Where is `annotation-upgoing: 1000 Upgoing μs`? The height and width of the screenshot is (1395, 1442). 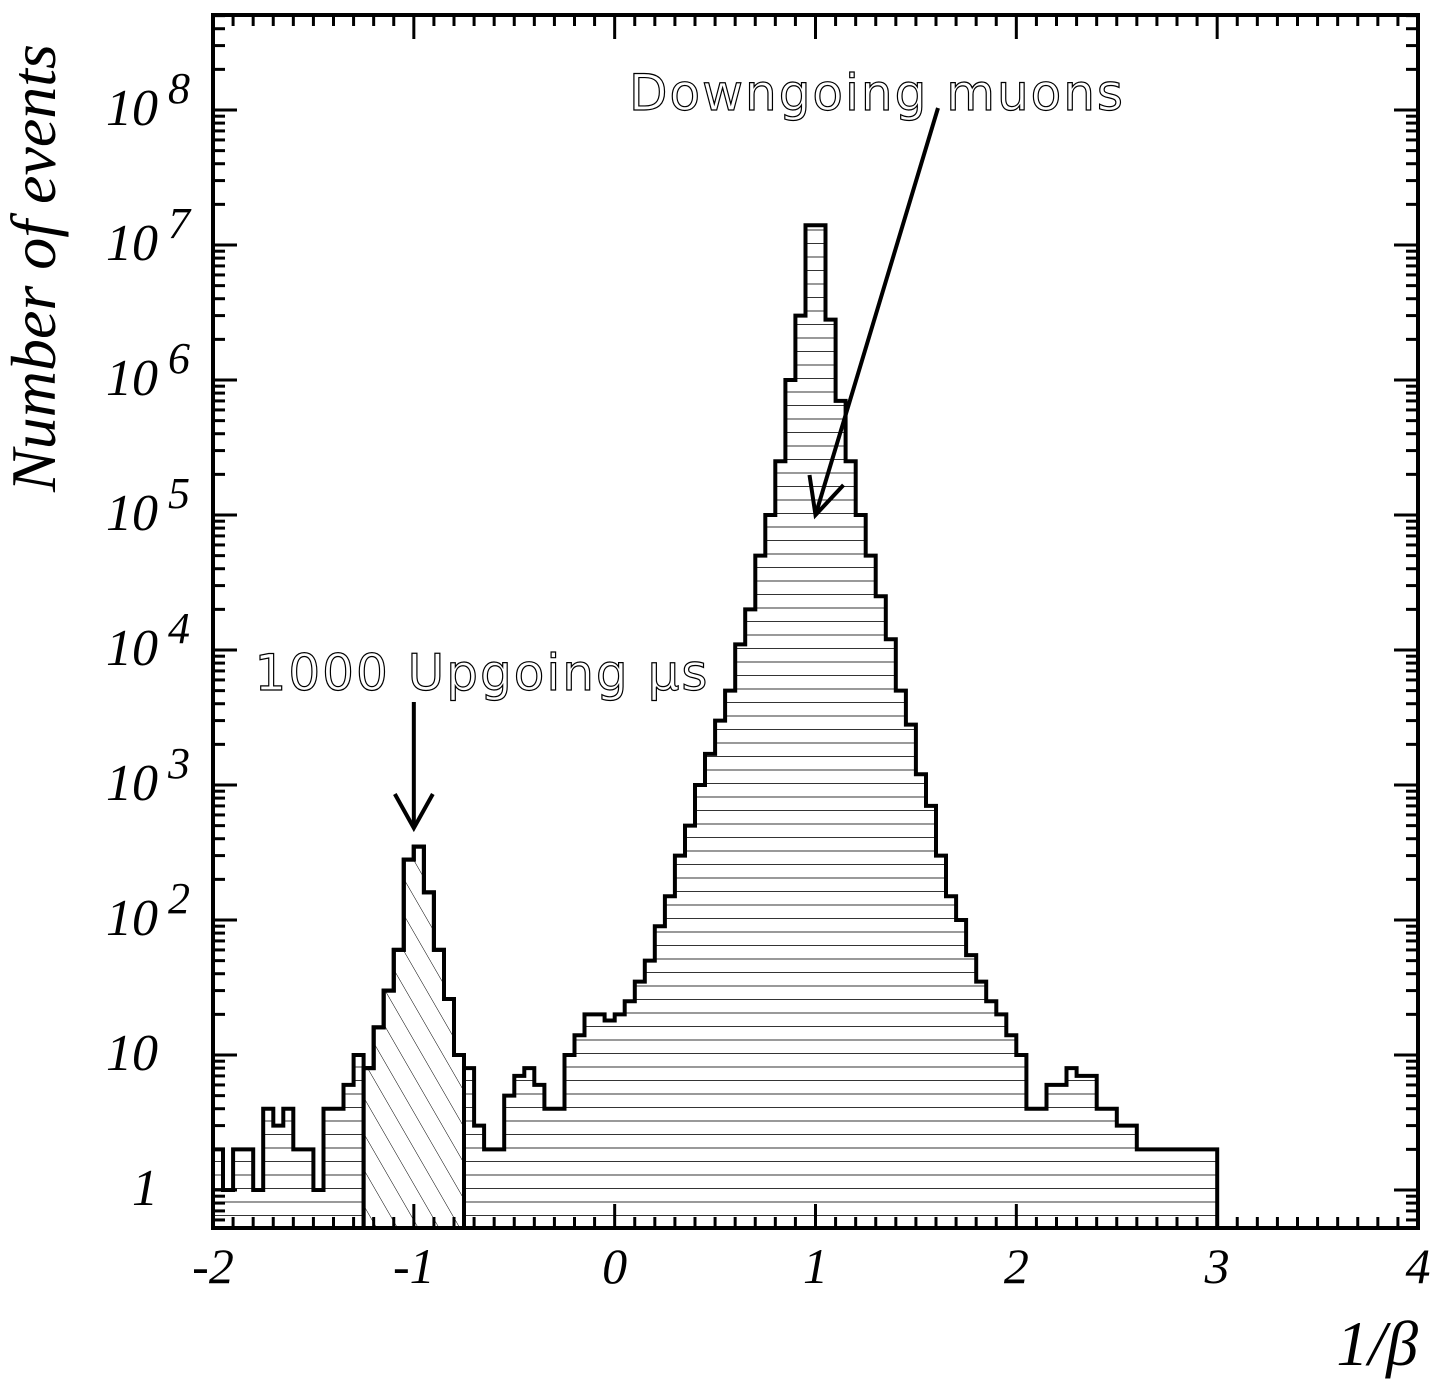
annotation-upgoing: 1000 Upgoing μs is located at coordinates (482, 673).